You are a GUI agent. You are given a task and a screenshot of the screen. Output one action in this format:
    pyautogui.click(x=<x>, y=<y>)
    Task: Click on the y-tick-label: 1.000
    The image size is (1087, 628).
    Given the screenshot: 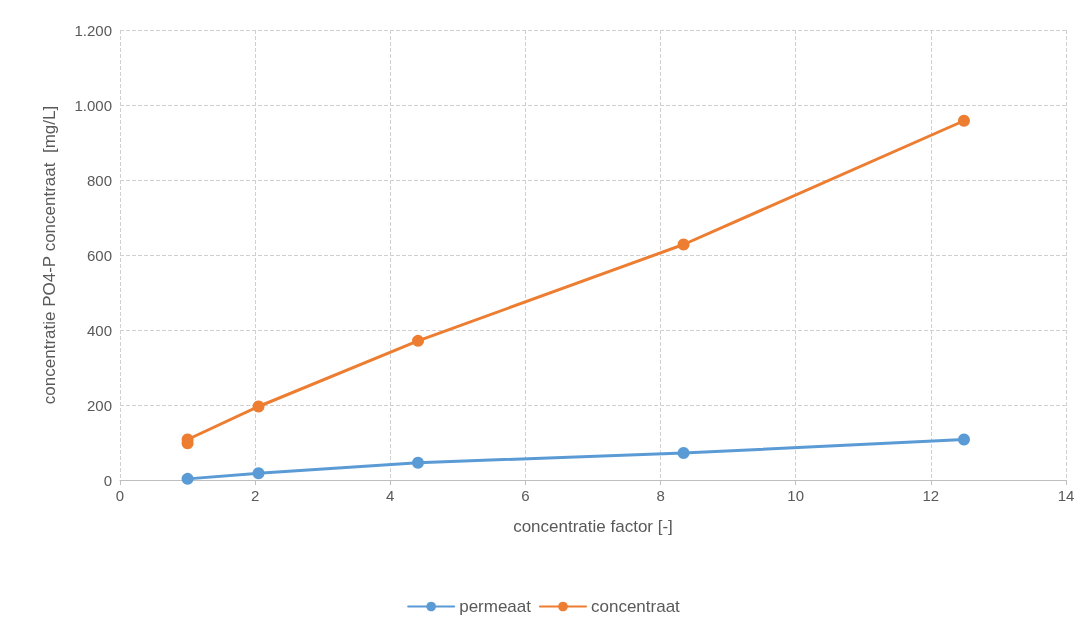 What is the action you would take?
    pyautogui.click(x=93, y=105)
    